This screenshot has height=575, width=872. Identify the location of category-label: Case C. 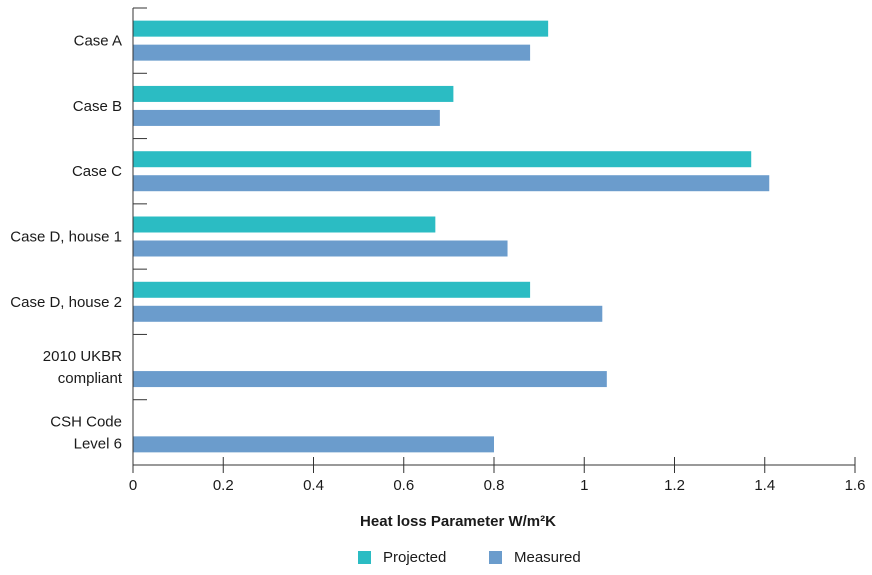
(97, 171).